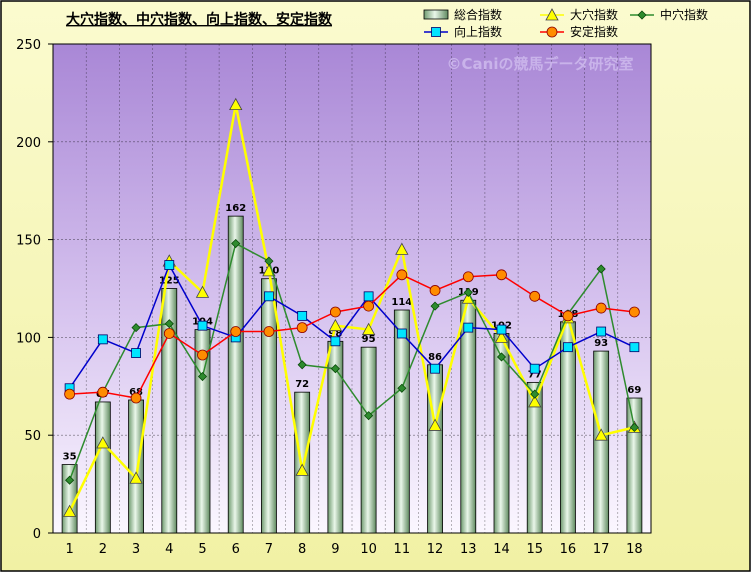 The width and height of the screenshot is (752, 577). Describe the element at coordinates (335, 549) in the screenshot. I see `x-tick-label: 9` at that location.